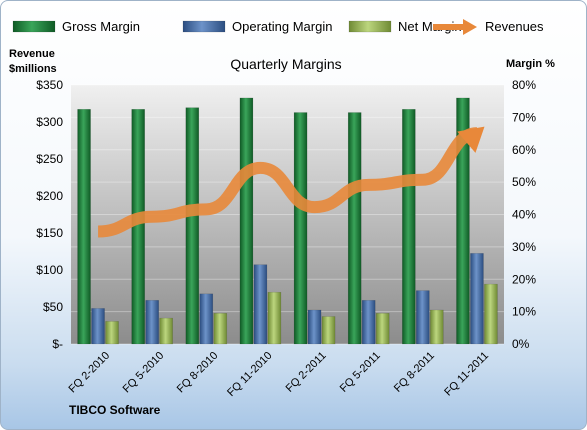 This screenshot has width=587, height=430. I want to click on left-axis-ticks: $- $50 $100 $150 $200 $250 $300 $350, so click(49, 214).